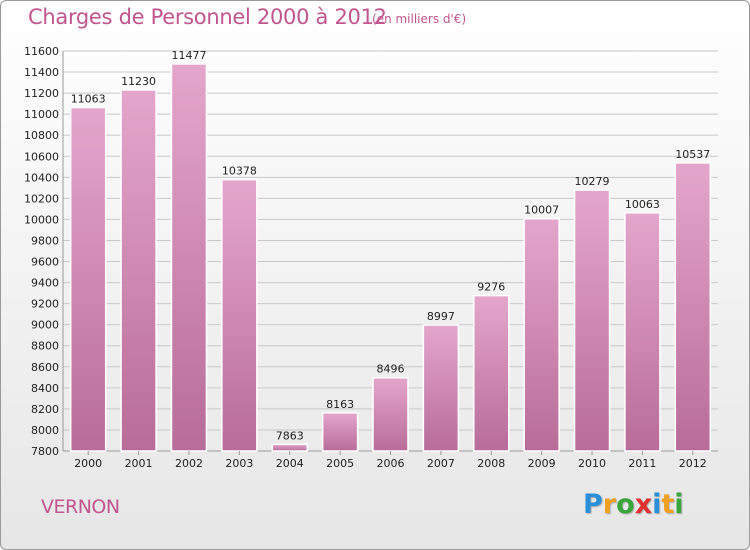 This screenshot has height=550, width=750. Describe the element at coordinates (290, 435) in the screenshot. I see `data-label-2004: 7863` at that location.